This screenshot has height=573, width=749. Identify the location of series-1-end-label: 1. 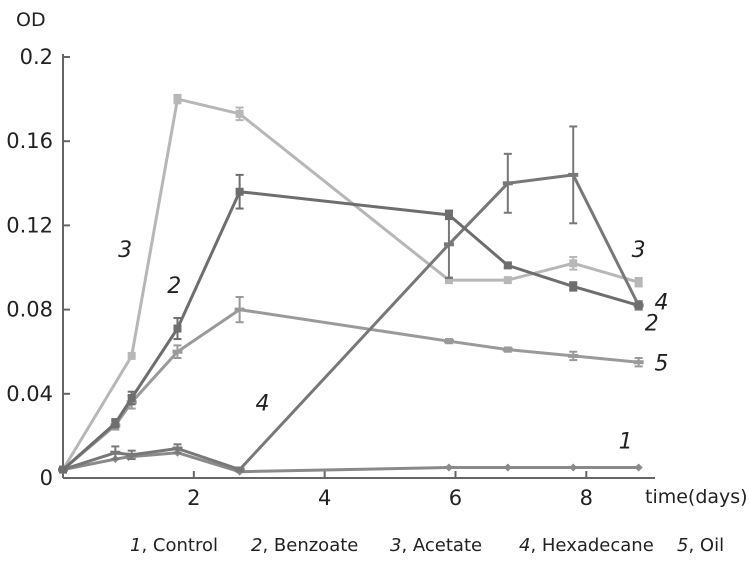
(626, 442).